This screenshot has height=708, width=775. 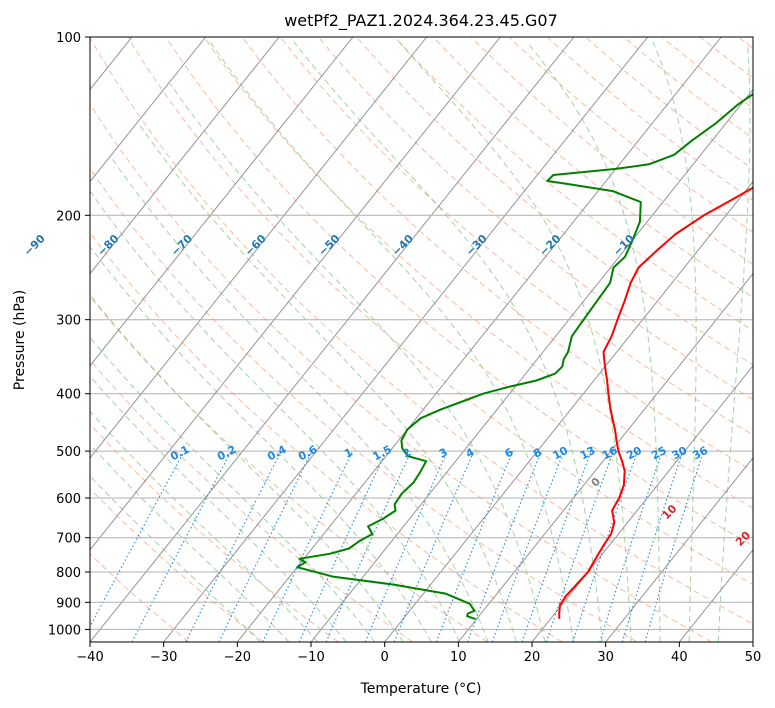 What do you see at coordinates (68, 321) in the screenshot?
I see `y-tick-label: 300` at bounding box center [68, 321].